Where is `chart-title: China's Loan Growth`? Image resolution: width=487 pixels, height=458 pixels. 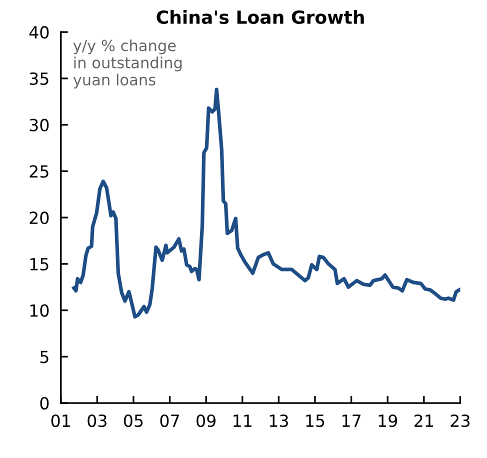 chart-title: China's Loan Growth is located at coordinates (260, 17).